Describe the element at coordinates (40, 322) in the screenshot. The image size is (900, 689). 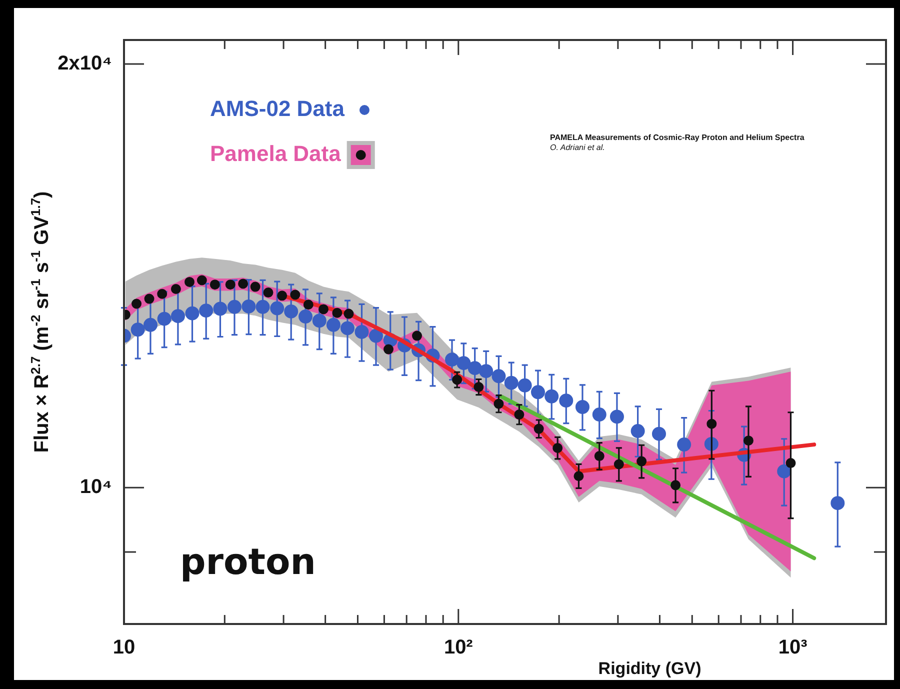
I see `text: Flux × R2.7 (m-2 sr-1 s-1 GV1.7)` at that location.